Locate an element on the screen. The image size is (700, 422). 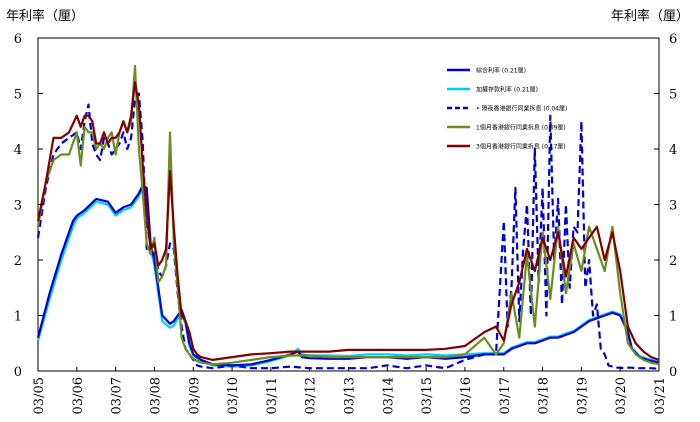
y-tick-label-left: 2 is located at coordinates (18, 261).